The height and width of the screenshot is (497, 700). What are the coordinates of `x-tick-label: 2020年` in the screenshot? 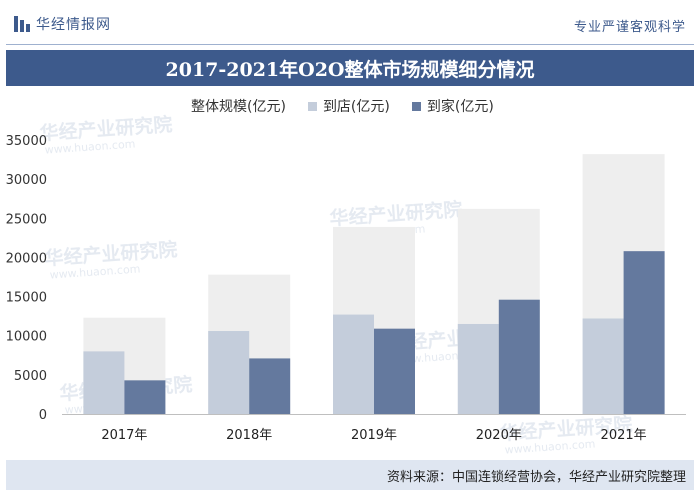 It's located at (499, 435).